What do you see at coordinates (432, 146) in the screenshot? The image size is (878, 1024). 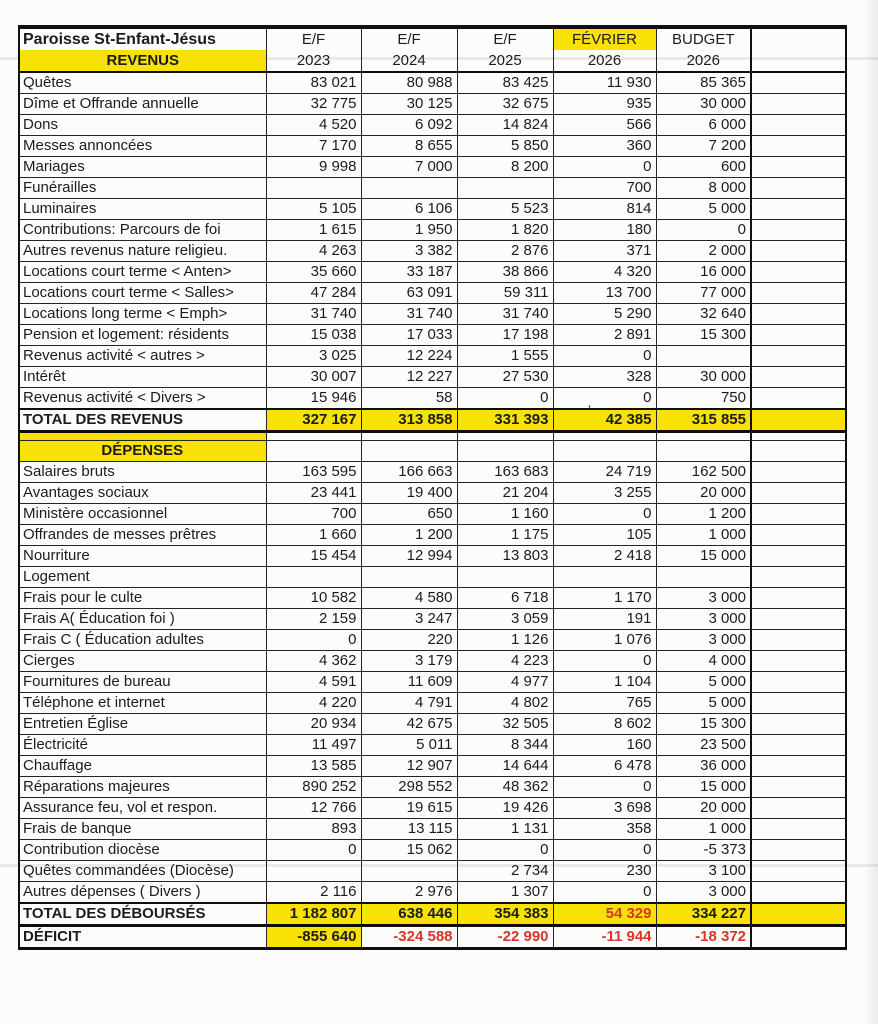 I see `revenue-row: Messes annoncées 7 170 8 655 5 850 360 7 200` at bounding box center [432, 146].